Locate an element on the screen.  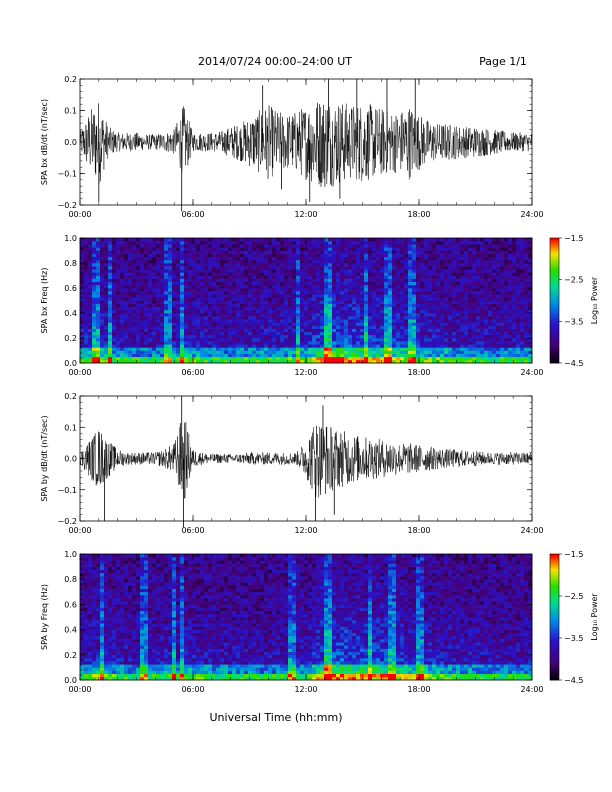
x-axis-title: Universal Time (hh:mm) is located at coordinates (276, 717).